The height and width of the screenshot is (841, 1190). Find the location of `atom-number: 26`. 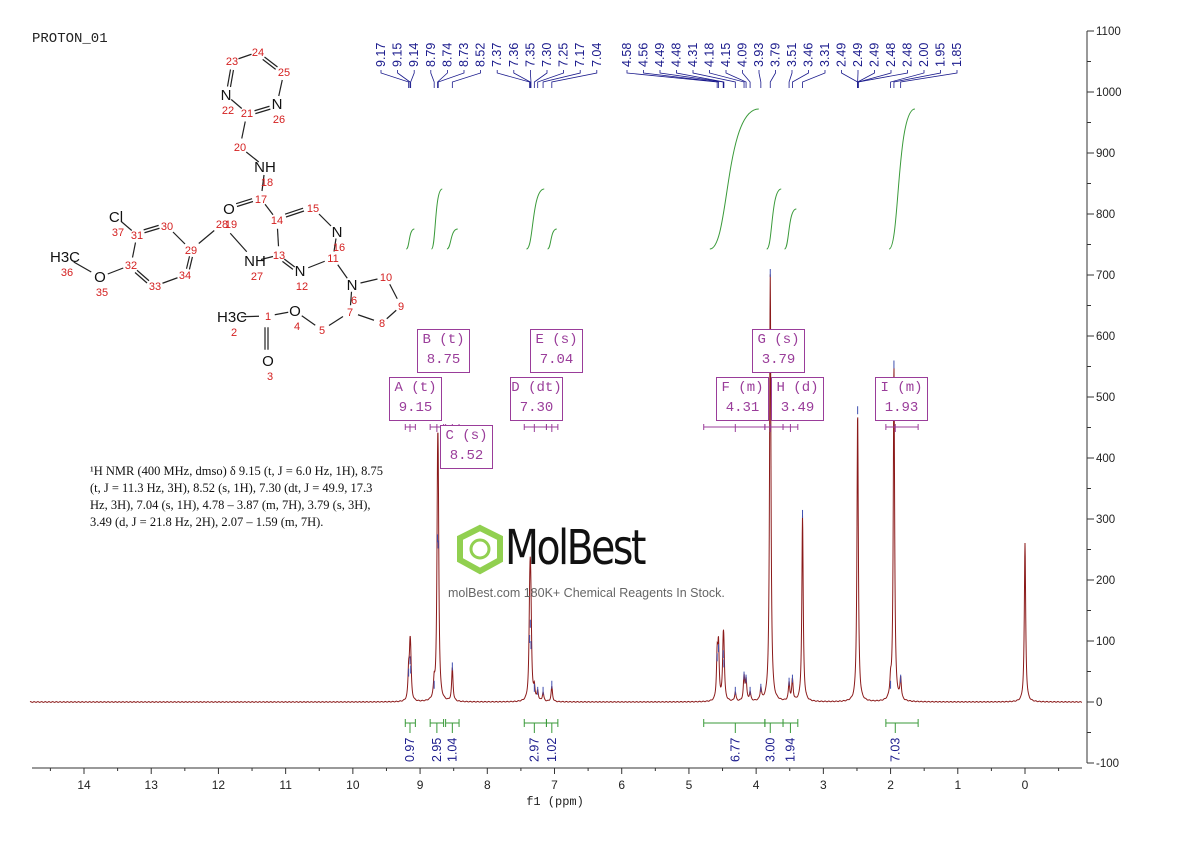

atom-number: 26 is located at coordinates (279, 120).